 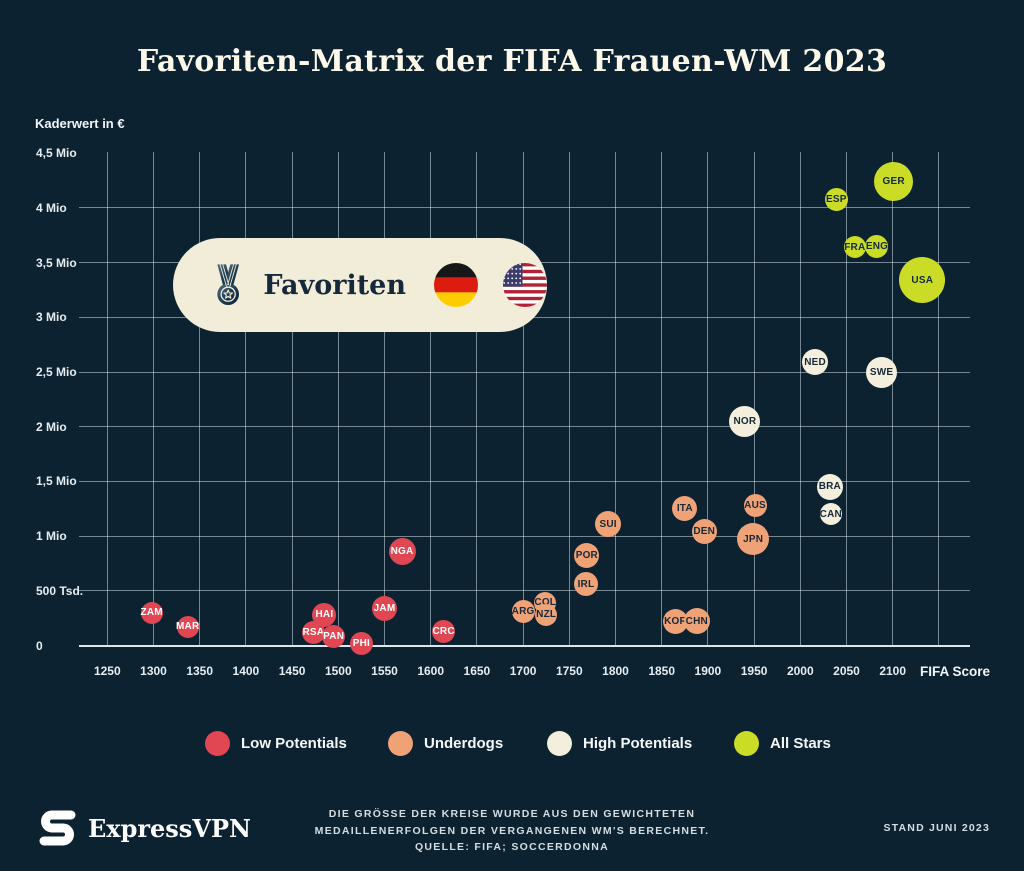 I want to click on bubble-FRA: FRA, so click(x=854, y=247).